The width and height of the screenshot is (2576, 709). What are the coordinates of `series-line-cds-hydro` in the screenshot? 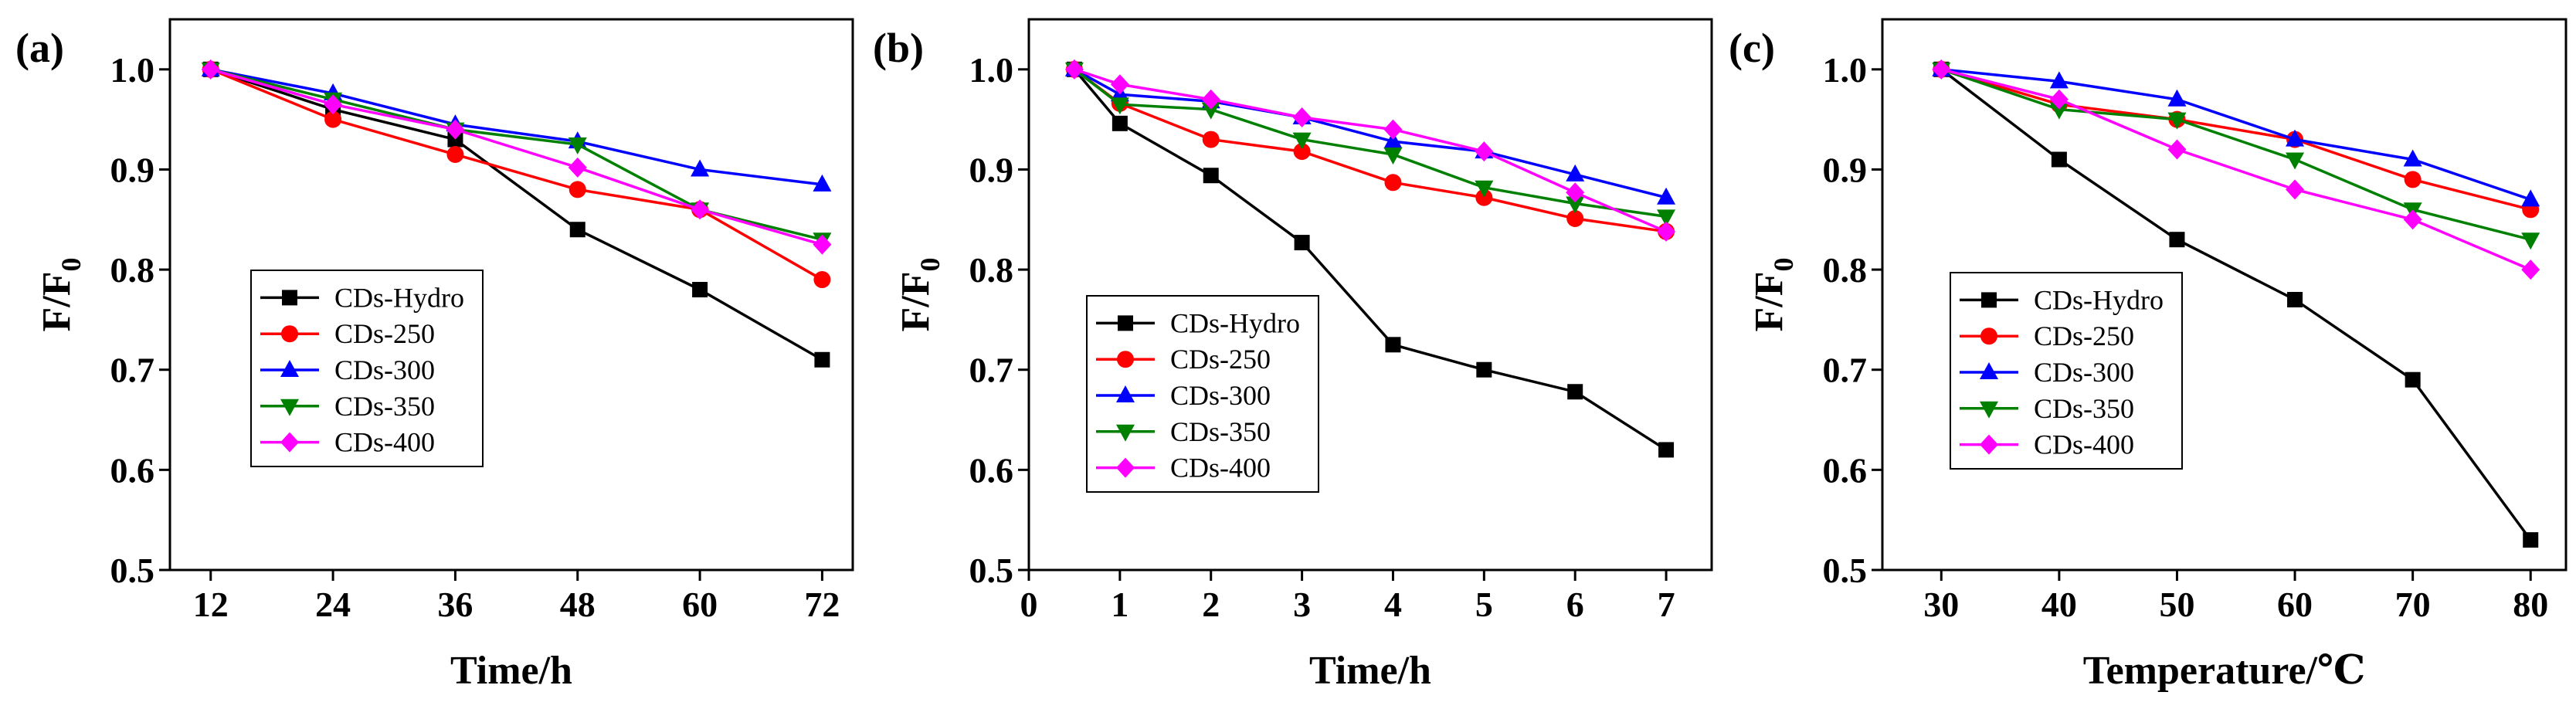 It's located at (1370, 259).